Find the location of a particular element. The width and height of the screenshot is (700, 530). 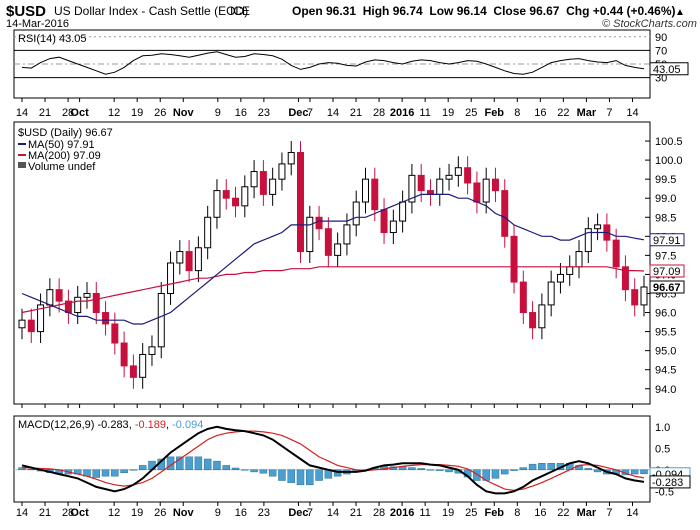

x-tick-label: 12 is located at coordinates (114, 113).